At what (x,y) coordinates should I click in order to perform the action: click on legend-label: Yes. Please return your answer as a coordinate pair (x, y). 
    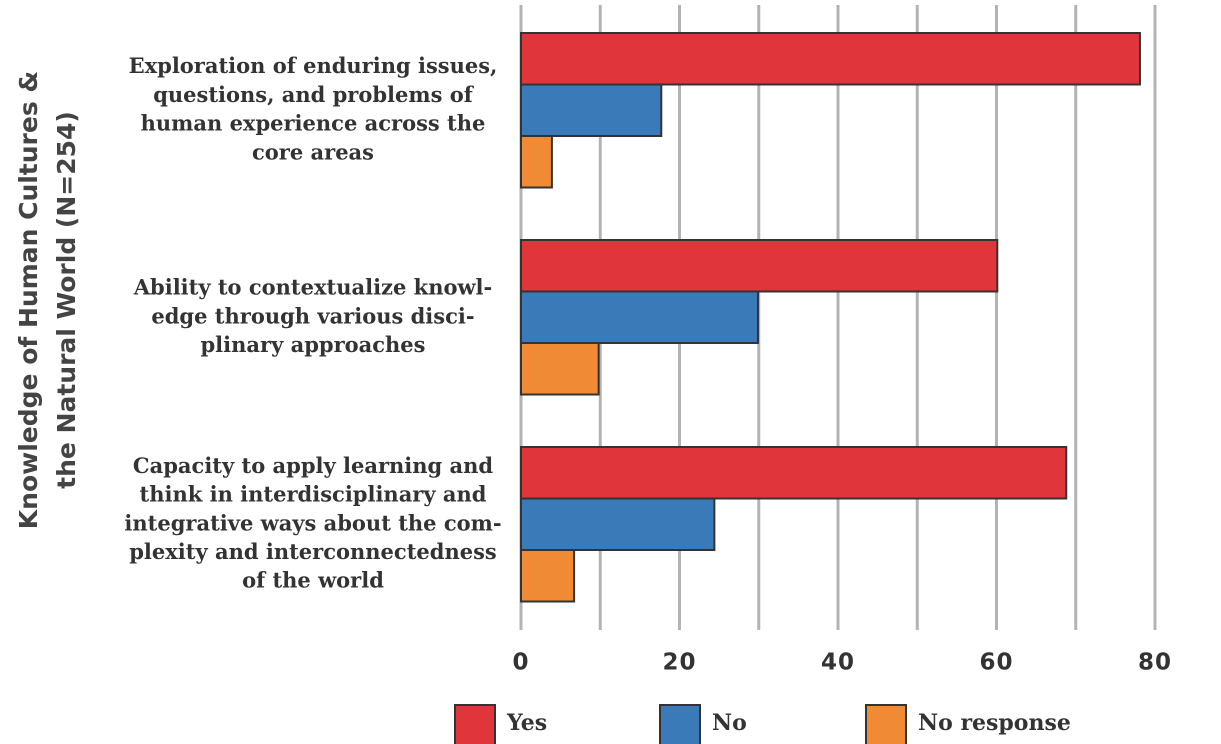
    Looking at the image, I should click on (526, 723).